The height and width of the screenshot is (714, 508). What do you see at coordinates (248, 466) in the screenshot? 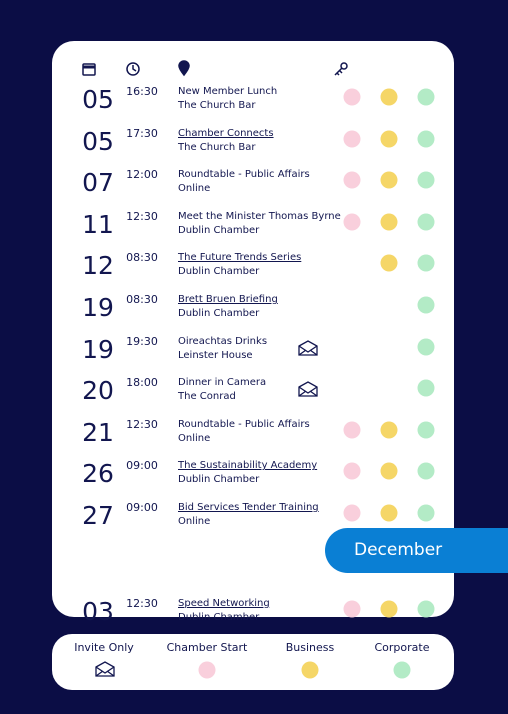
I see `event-title: The Sustainability Academy` at bounding box center [248, 466].